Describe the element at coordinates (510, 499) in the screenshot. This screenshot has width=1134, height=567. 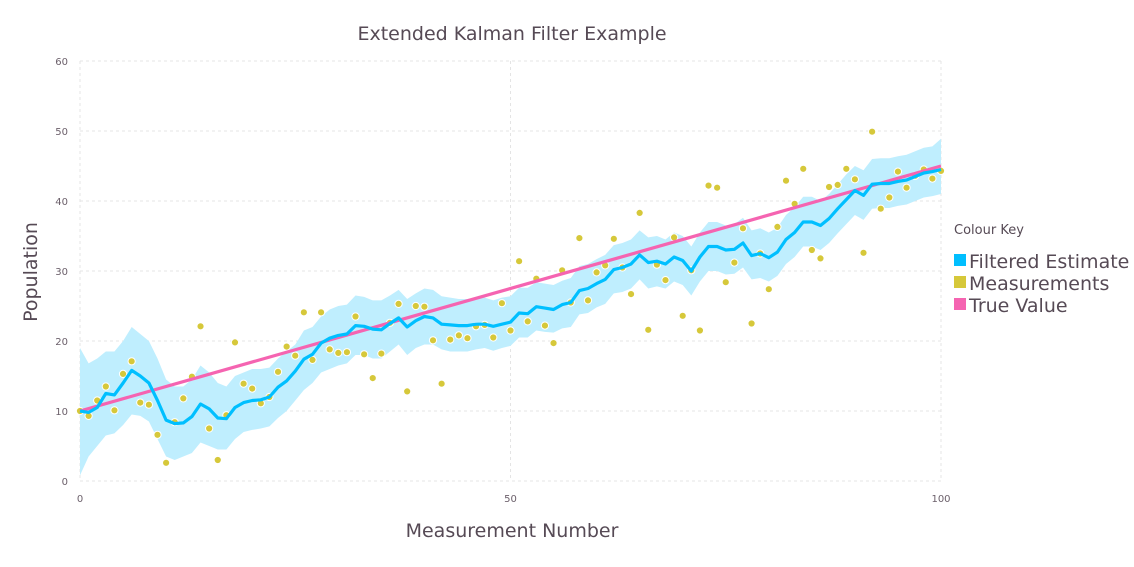
I see `x-tick-50: 50` at that location.